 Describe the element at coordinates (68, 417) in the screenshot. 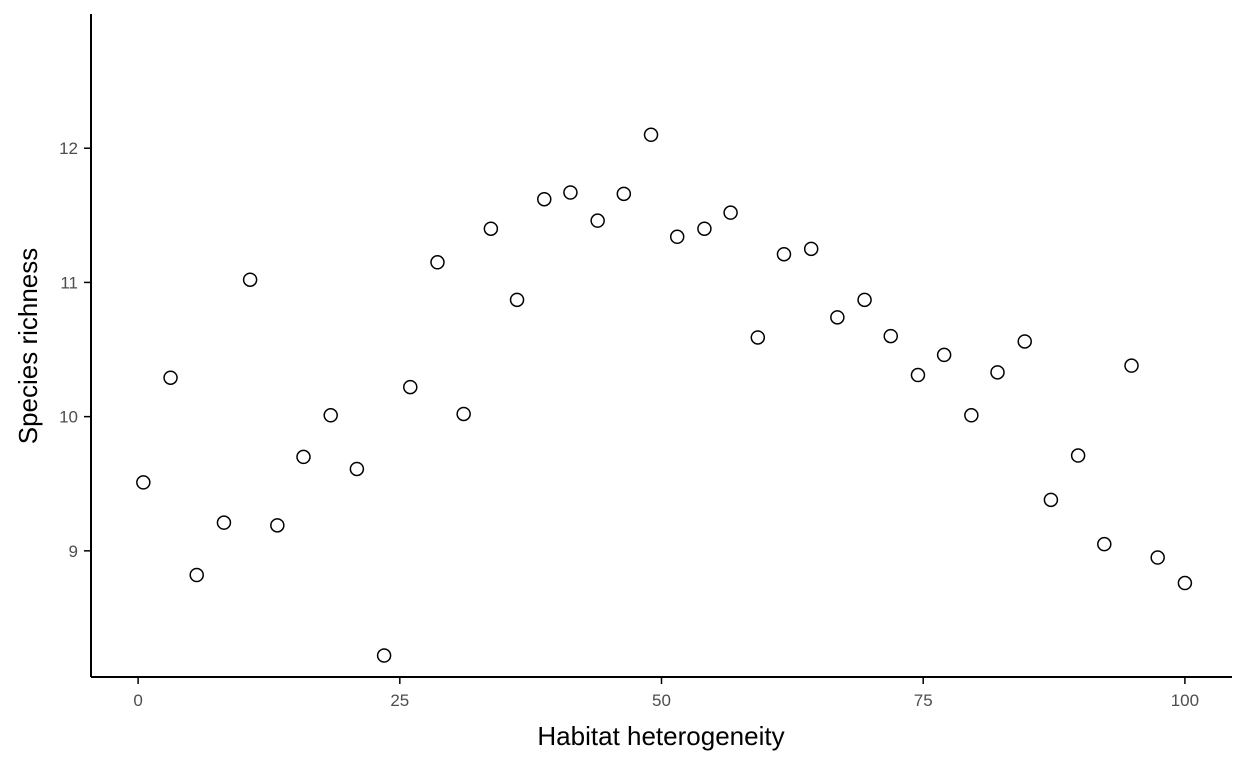

I see `y-tick-label: 10` at that location.